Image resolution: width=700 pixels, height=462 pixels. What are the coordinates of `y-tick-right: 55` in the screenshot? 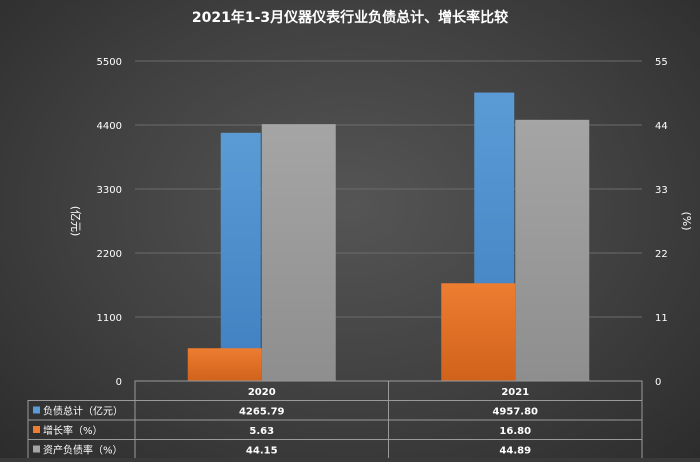 It's located at (661, 62).